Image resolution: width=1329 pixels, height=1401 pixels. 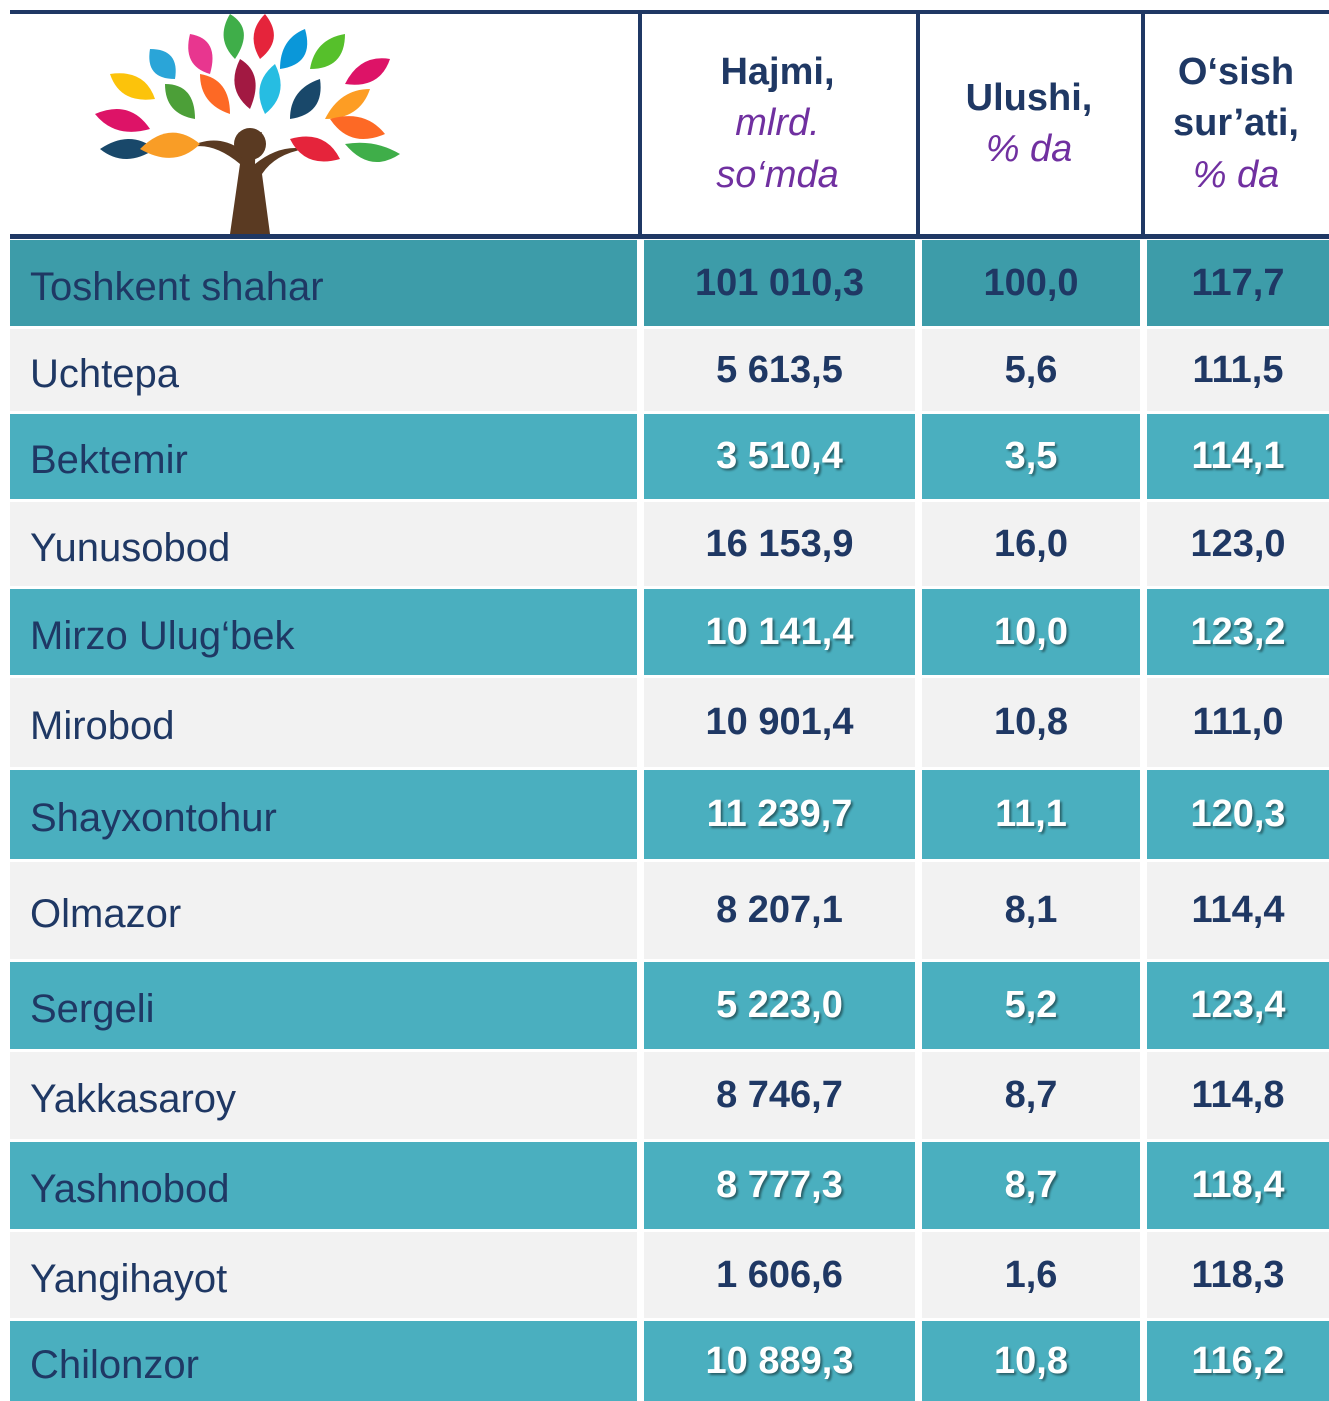 What do you see at coordinates (1238, 283) in the screenshot?
I see `cell-value: 117,7` at bounding box center [1238, 283].